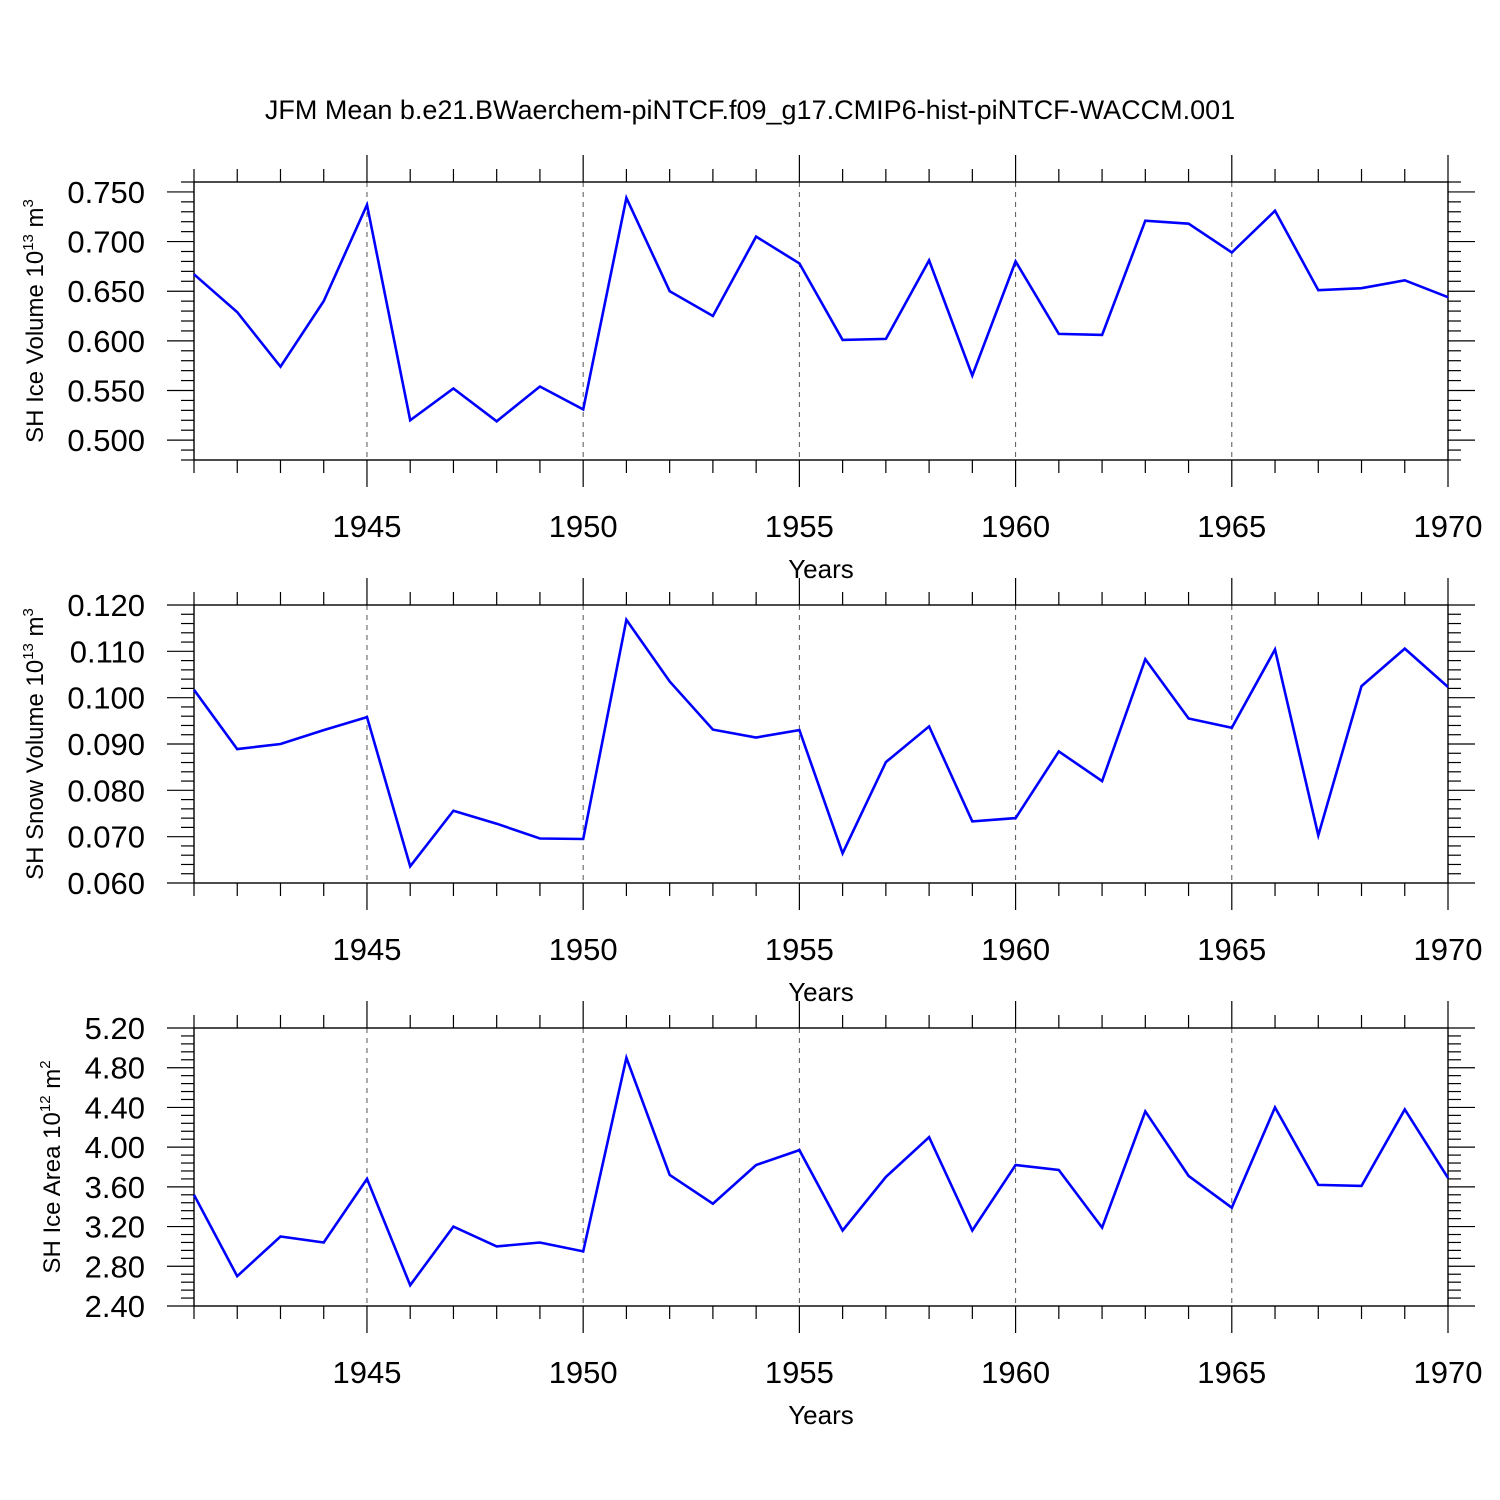 The image size is (1500, 1500). I want to click on y-tick-label: 3.20, so click(115, 1227).